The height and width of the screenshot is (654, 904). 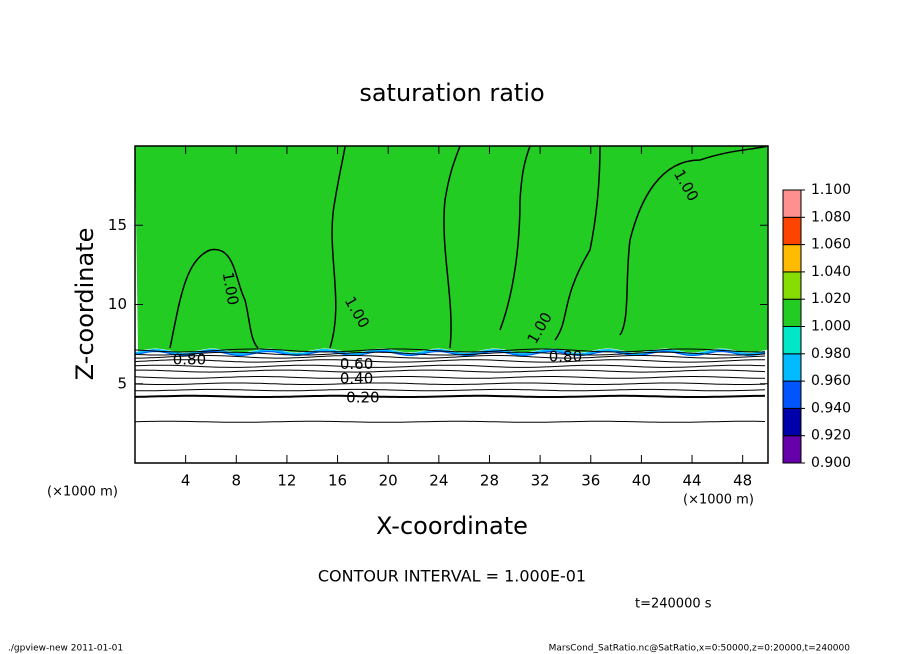 What do you see at coordinates (831, 217) in the screenshot?
I see `colorbar-label: 1.080` at bounding box center [831, 217].